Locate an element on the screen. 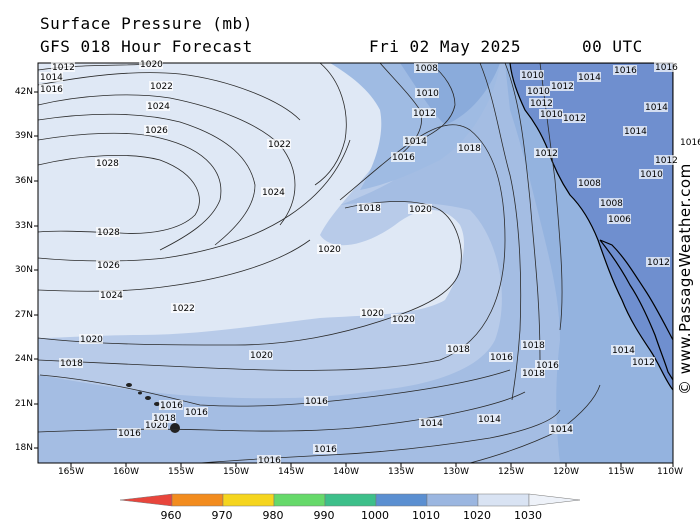  contour-label: 1028 is located at coordinates (108, 233).